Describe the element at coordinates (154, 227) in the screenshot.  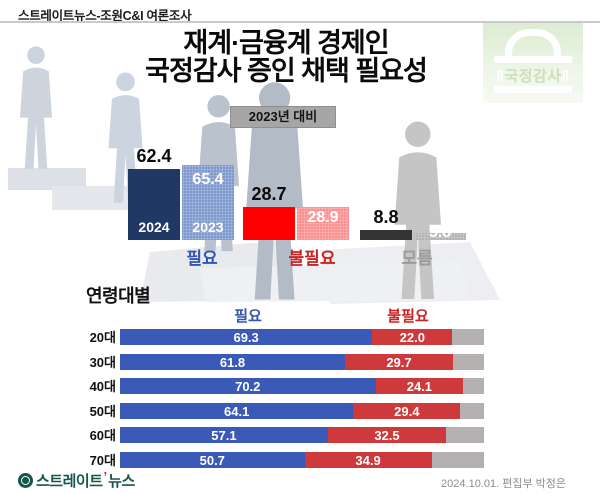
I see `year-label-2024: 2024` at that location.